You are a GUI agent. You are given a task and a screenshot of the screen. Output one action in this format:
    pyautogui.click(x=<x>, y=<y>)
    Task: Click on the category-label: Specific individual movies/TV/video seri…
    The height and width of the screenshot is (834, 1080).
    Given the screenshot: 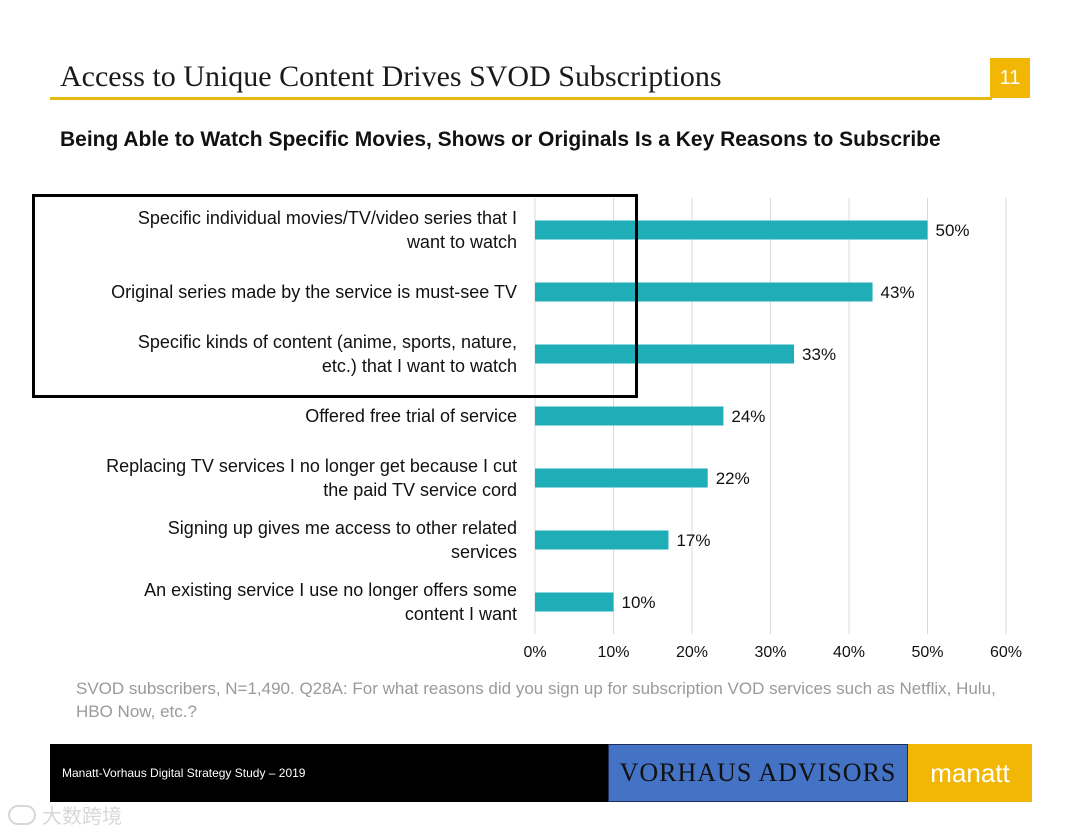 What is the action you would take?
    pyautogui.click(x=277, y=230)
    